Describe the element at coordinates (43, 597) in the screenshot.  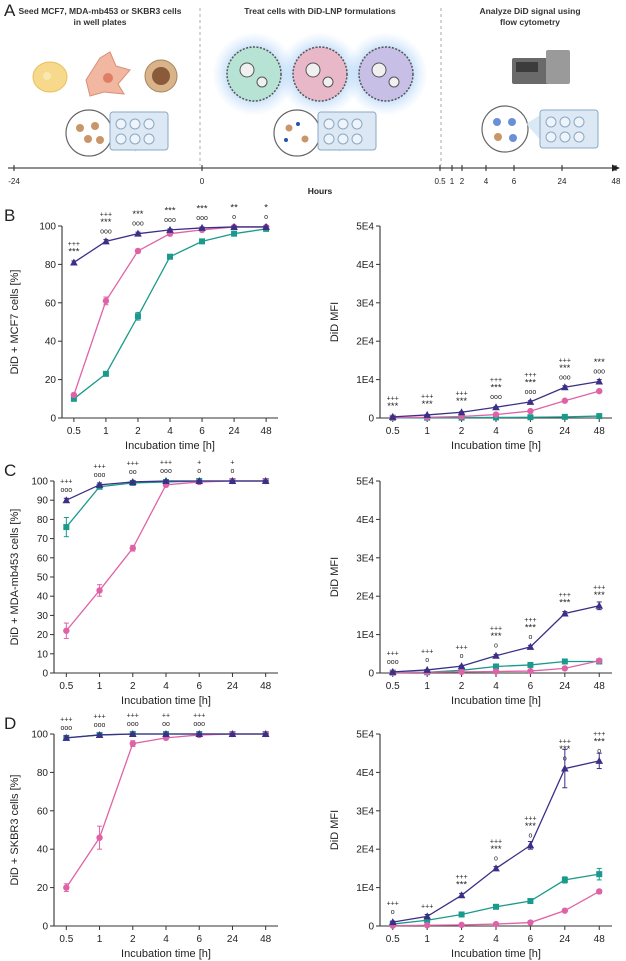
I see `y-tick-label: 40` at that location.